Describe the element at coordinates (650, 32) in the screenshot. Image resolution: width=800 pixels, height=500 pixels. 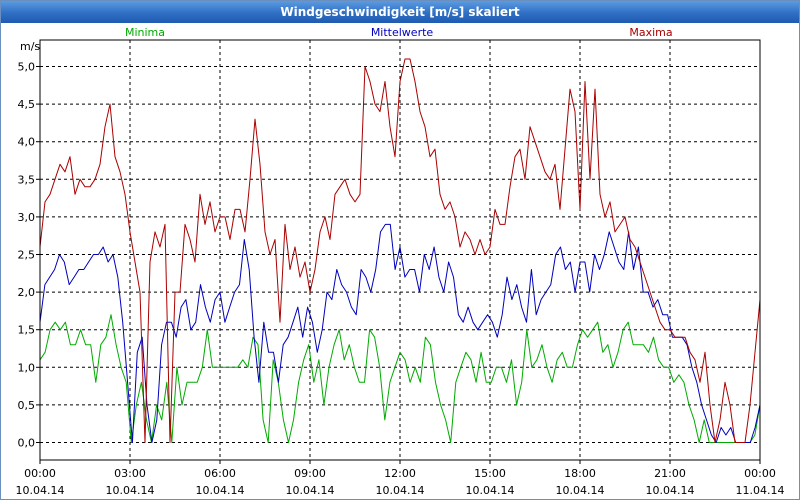
I see `legend-item-maxima: Maxima` at that location.